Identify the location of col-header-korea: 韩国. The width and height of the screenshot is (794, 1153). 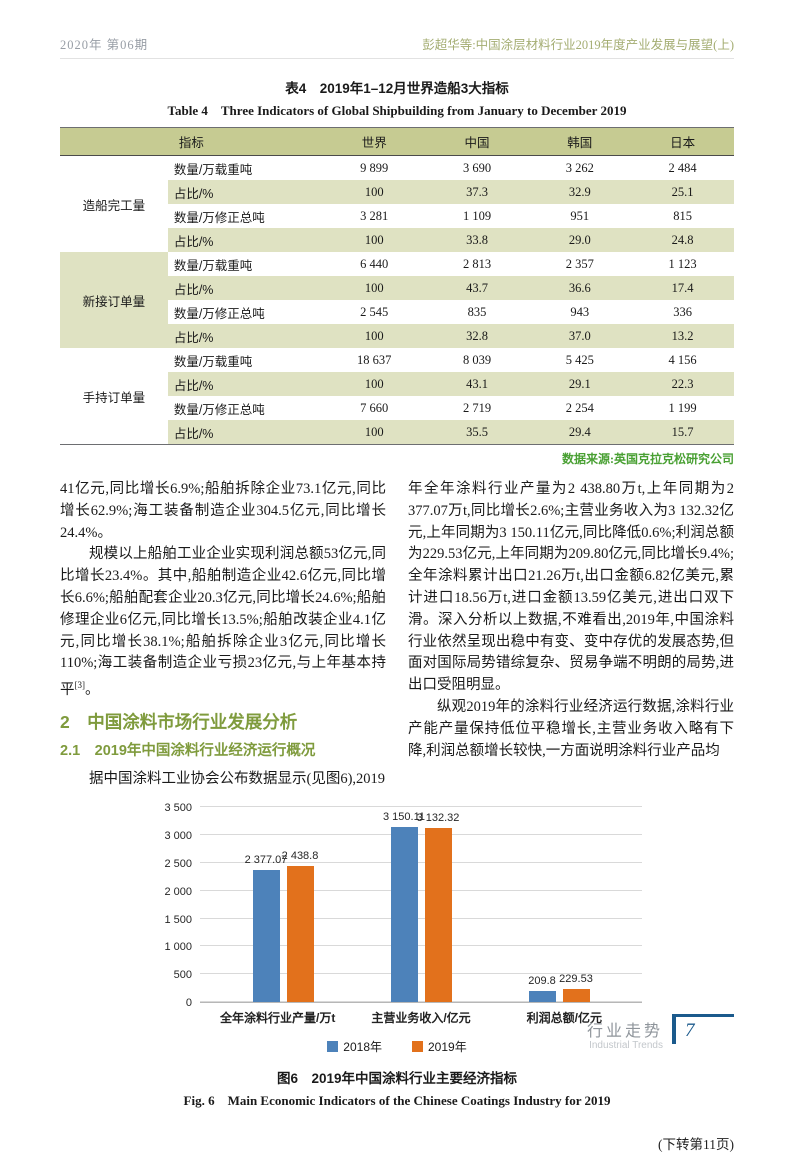
(580, 141).